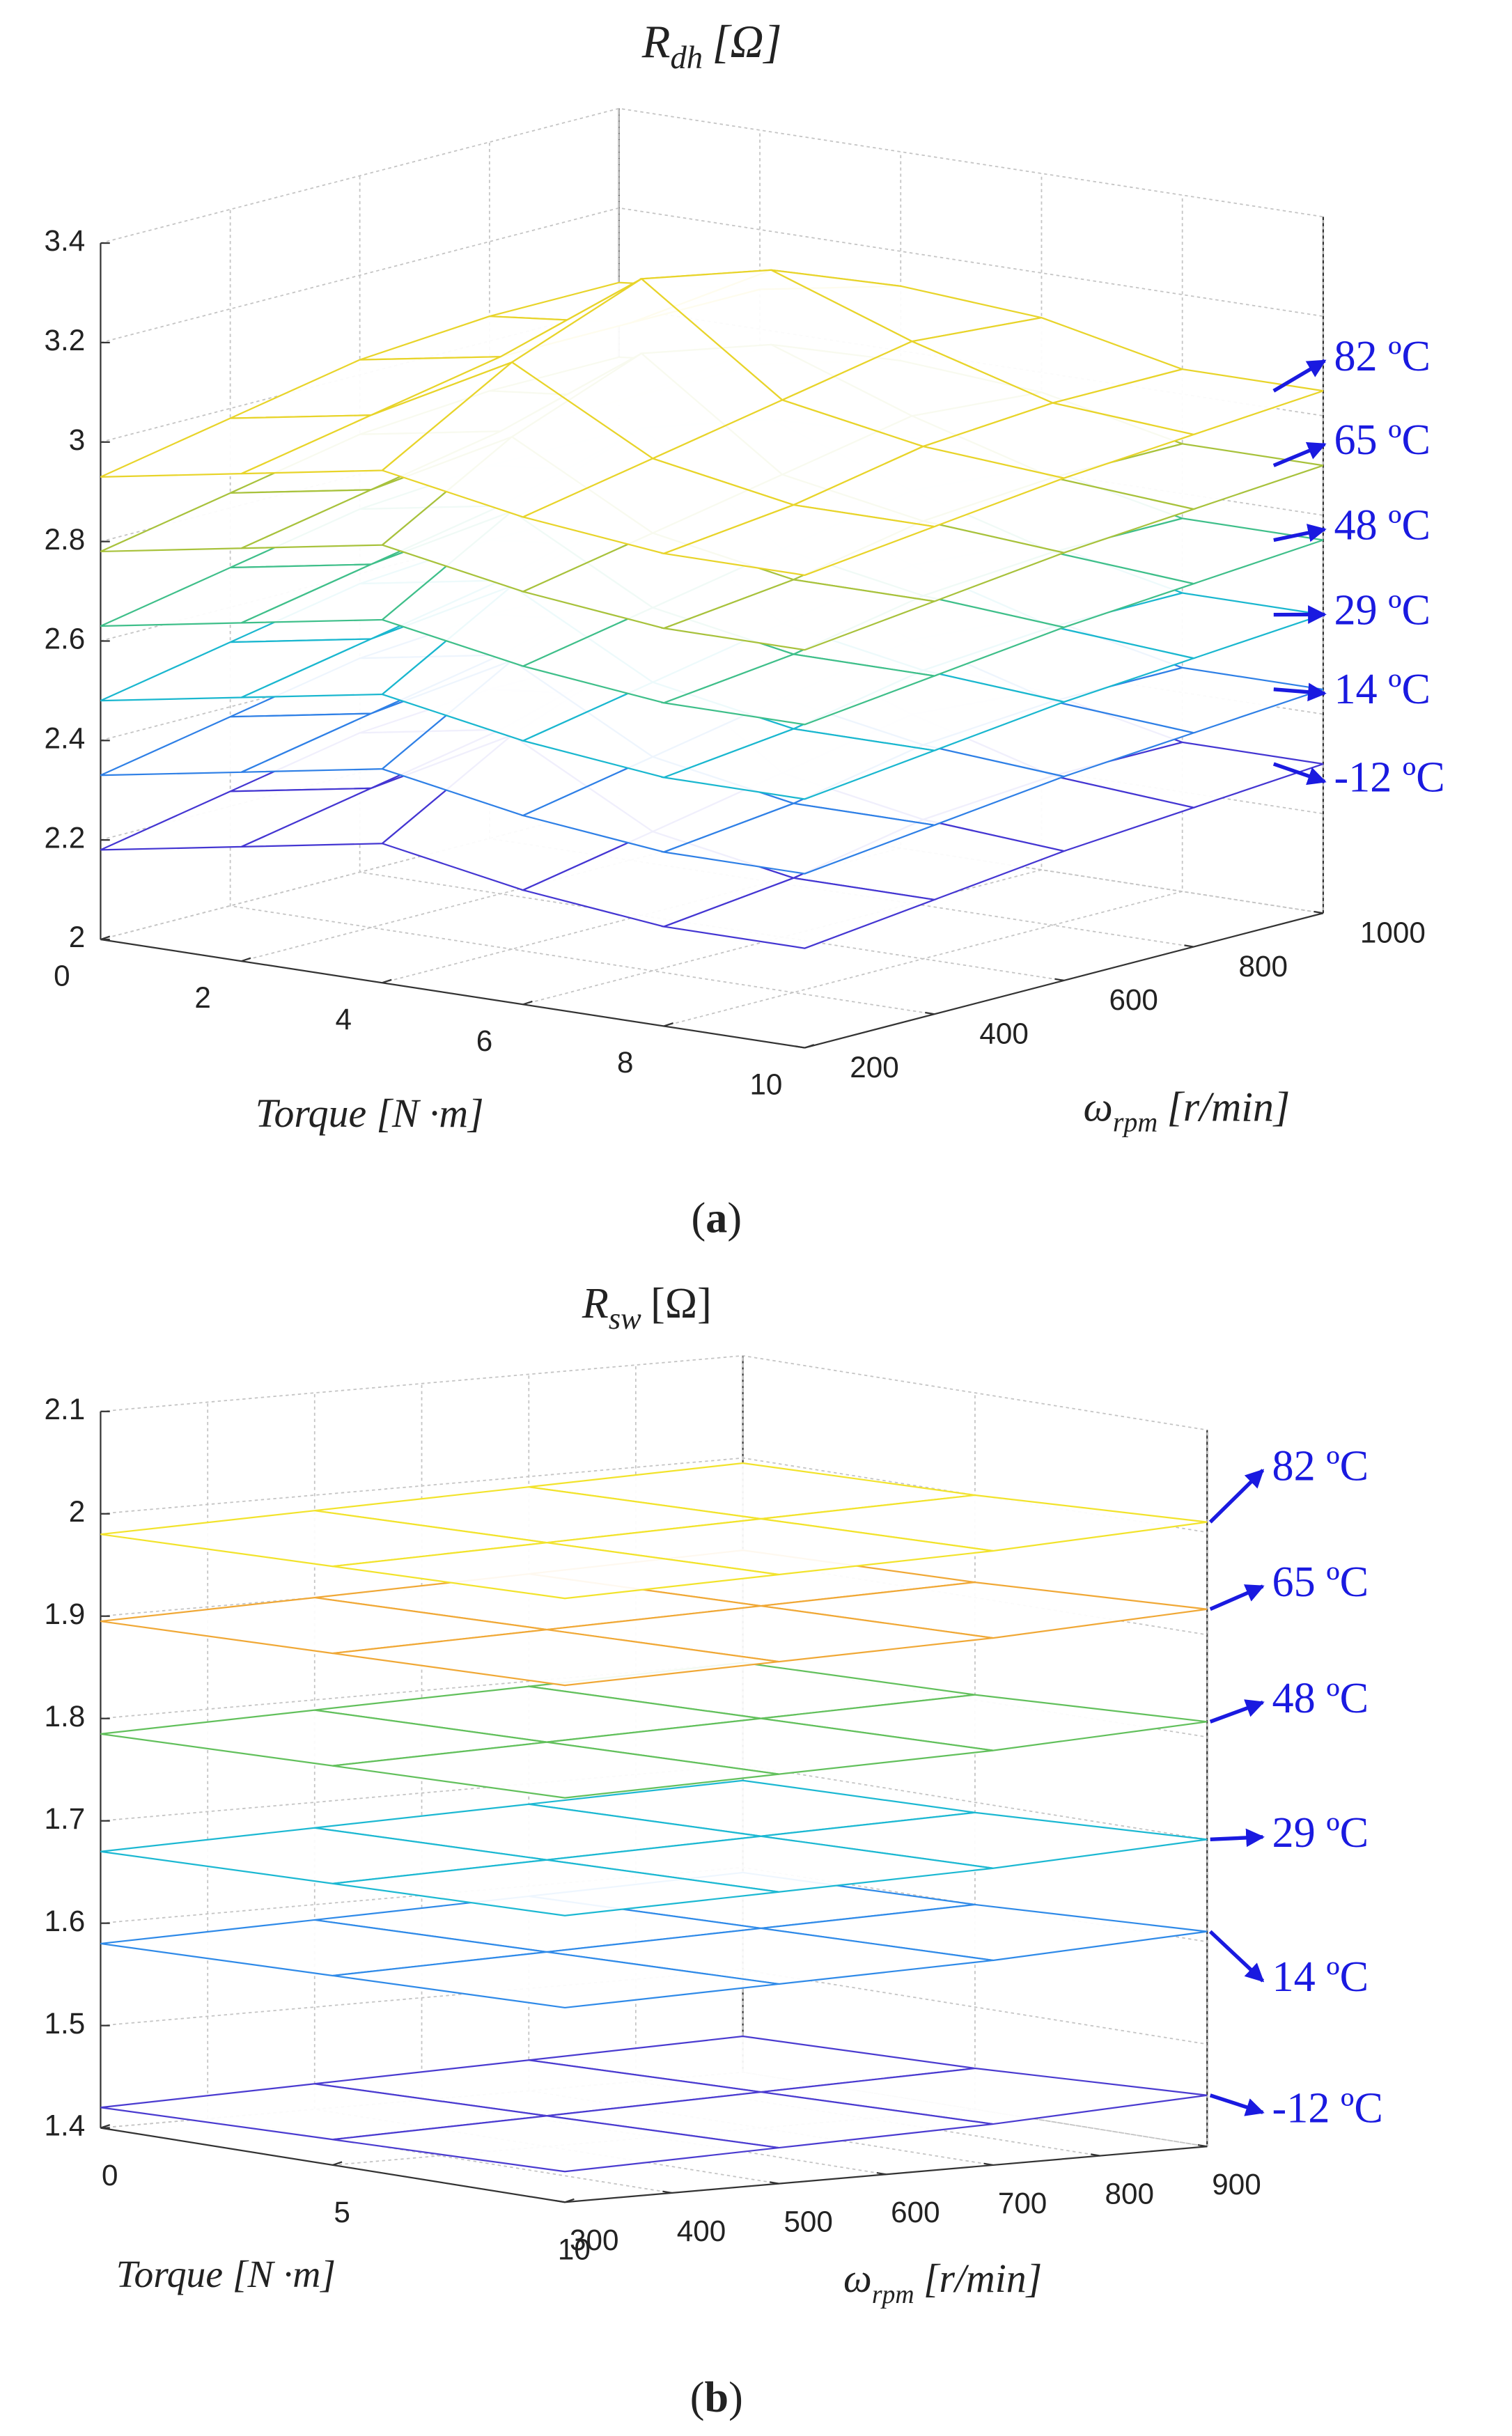 The height and width of the screenshot is (2436, 1512). What do you see at coordinates (453, 993) in the screenshot?
I see `axis-line` at bounding box center [453, 993].